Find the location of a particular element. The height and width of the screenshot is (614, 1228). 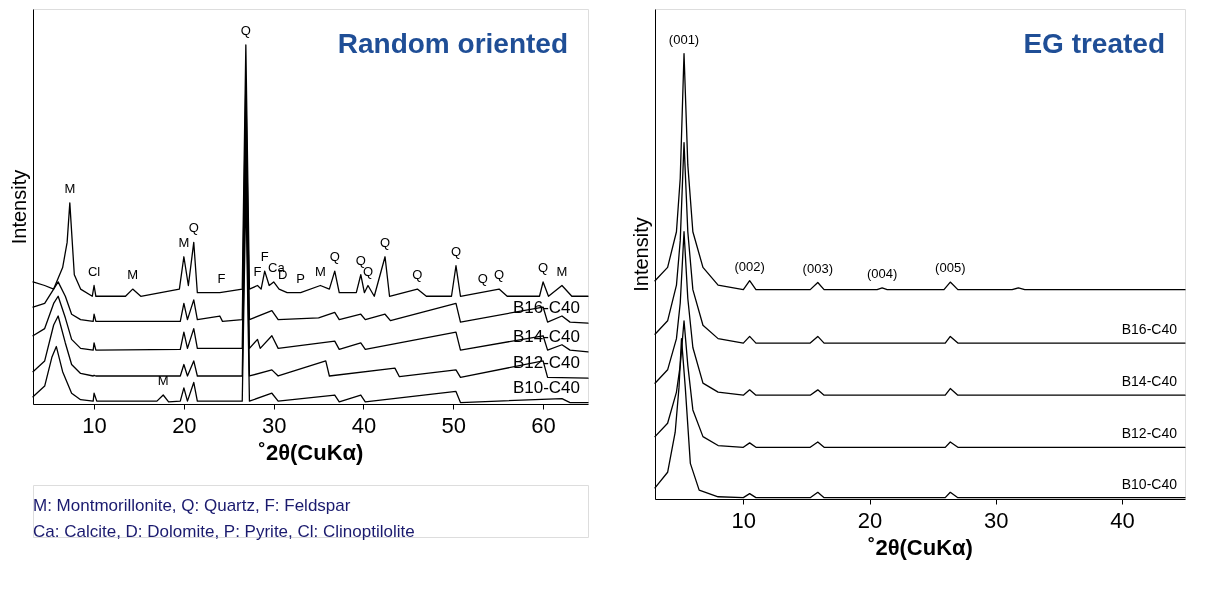

chart-title: EG treated is located at coordinates (1094, 43).